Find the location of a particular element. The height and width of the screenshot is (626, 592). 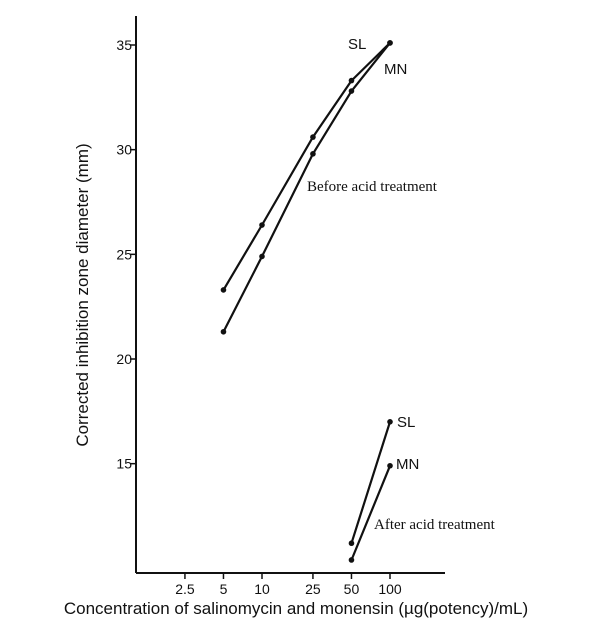

x-tick-group: 2.5 5 10 25 50 100 is located at coordinates (288, 585).